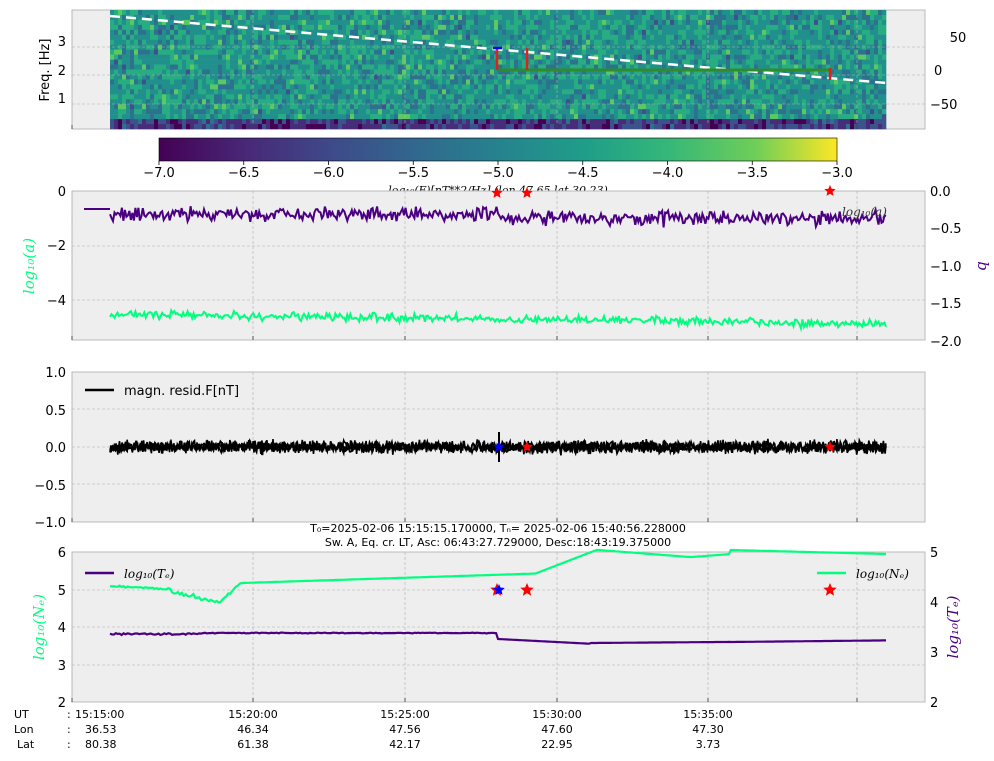  I want to click on ne-tick-2: 2, so click(62, 703).